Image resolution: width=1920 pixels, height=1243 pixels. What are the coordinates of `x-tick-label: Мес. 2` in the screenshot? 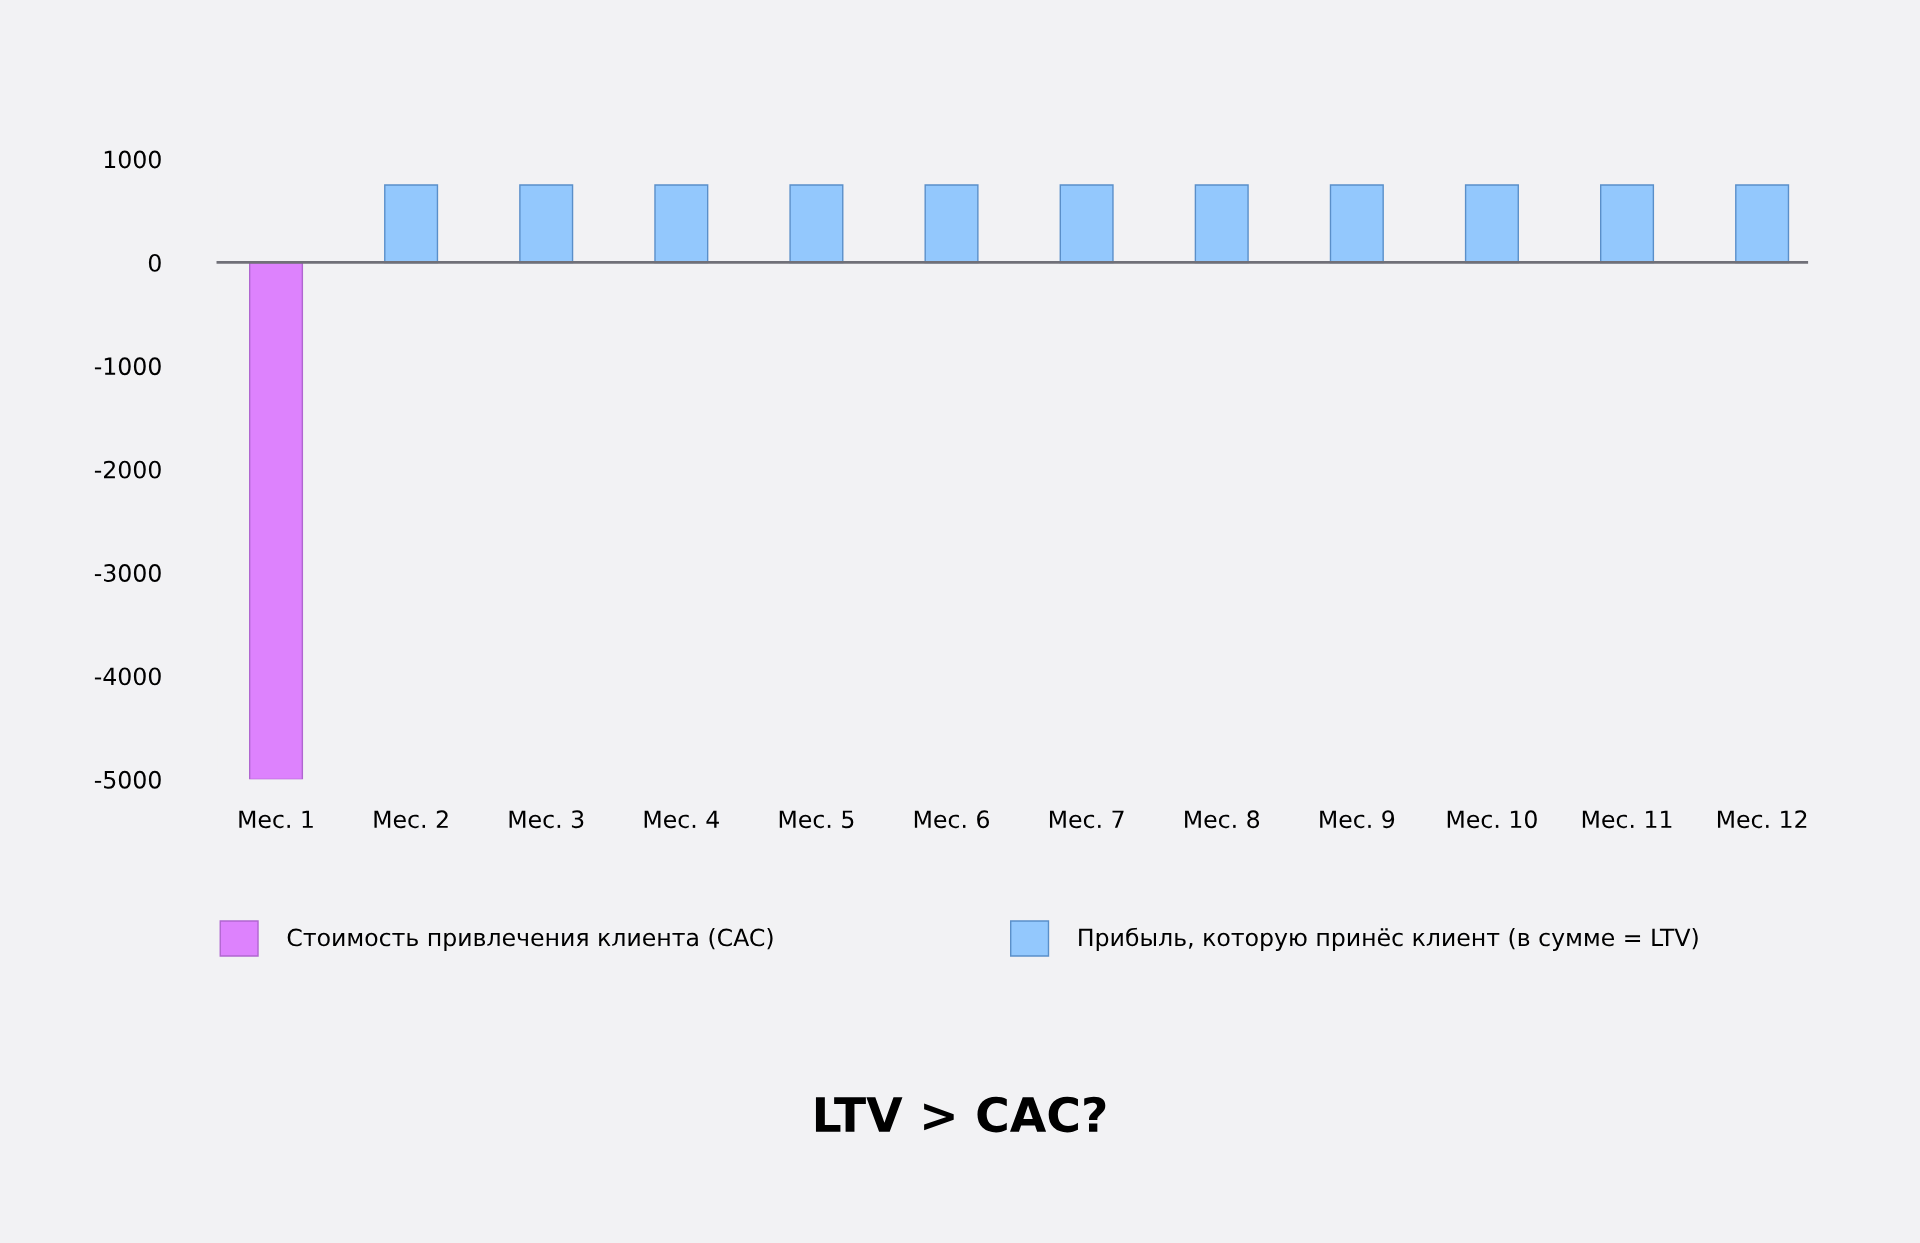 It's located at (411, 819).